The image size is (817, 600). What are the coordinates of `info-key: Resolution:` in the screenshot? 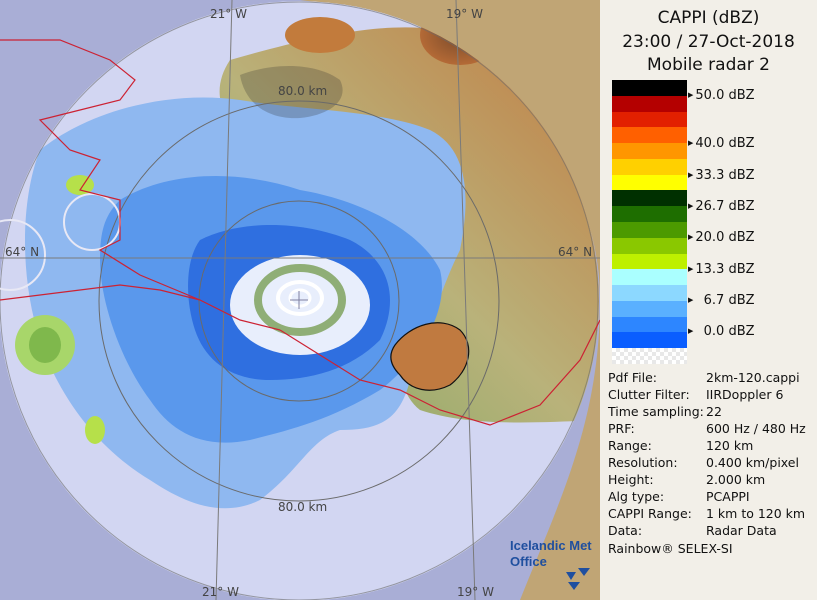 It's located at (643, 462).